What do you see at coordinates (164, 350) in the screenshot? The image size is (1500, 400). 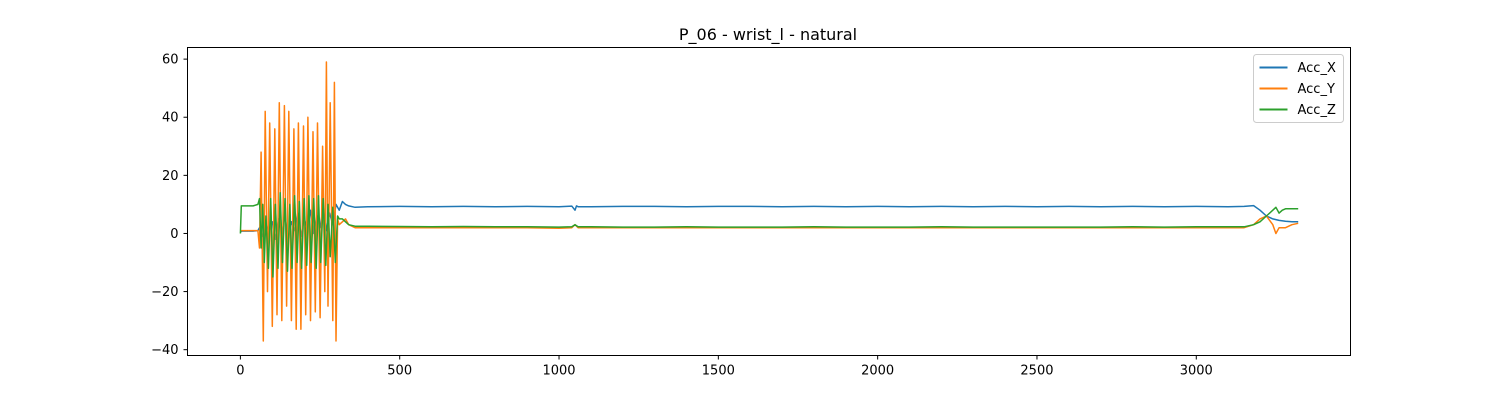 I see `y-tick-label: −40` at bounding box center [164, 350].